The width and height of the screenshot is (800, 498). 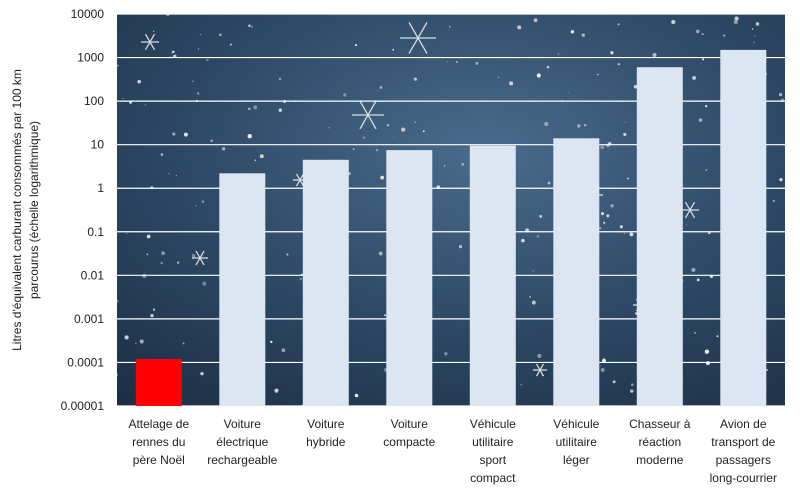 What do you see at coordinates (326, 433) in the screenshot?
I see `category-label: Voiture hybride` at bounding box center [326, 433].